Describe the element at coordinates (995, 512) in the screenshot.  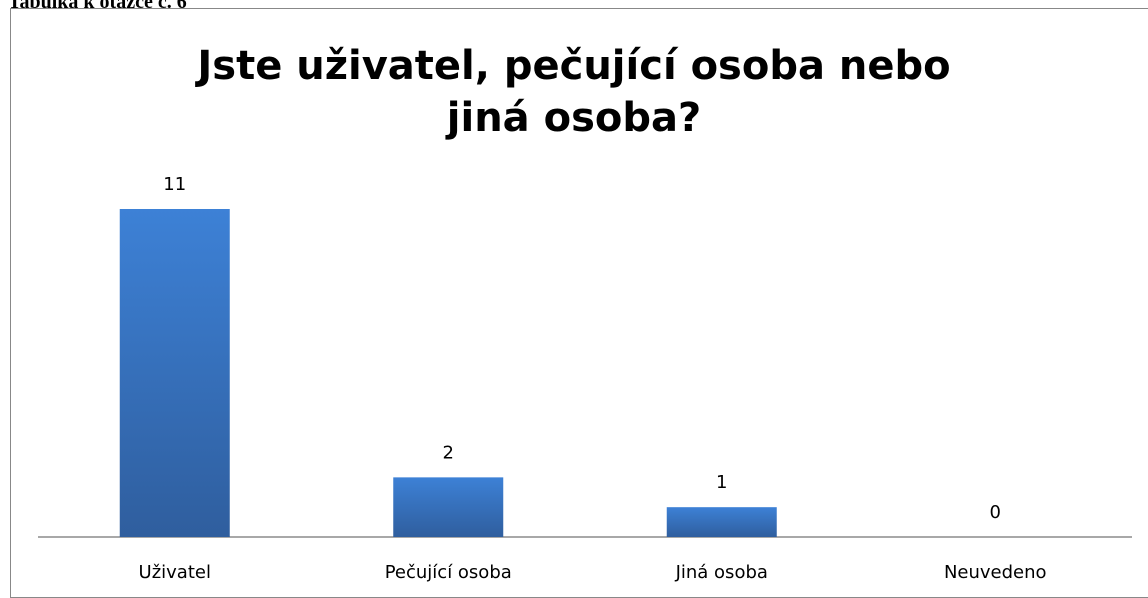
I see `value-label: 0` at that location.